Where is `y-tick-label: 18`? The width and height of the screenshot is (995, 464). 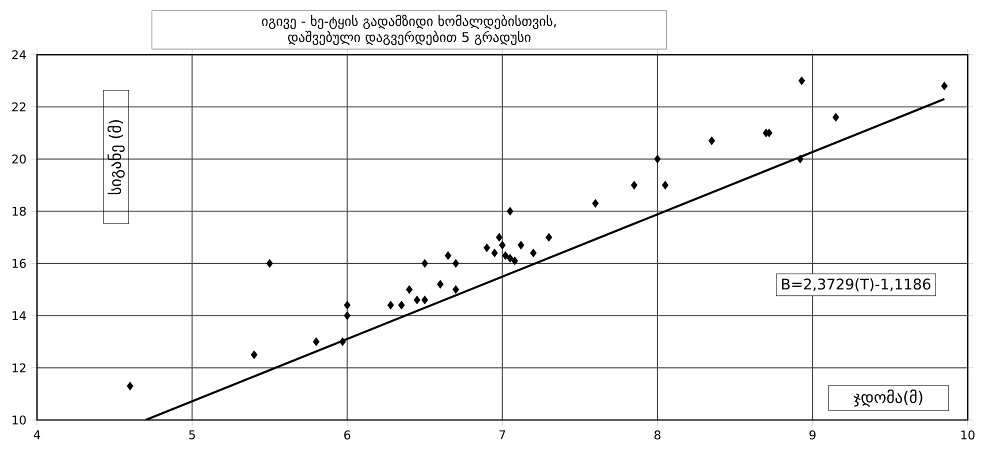 y-tick-label: 18 is located at coordinates (19, 211).